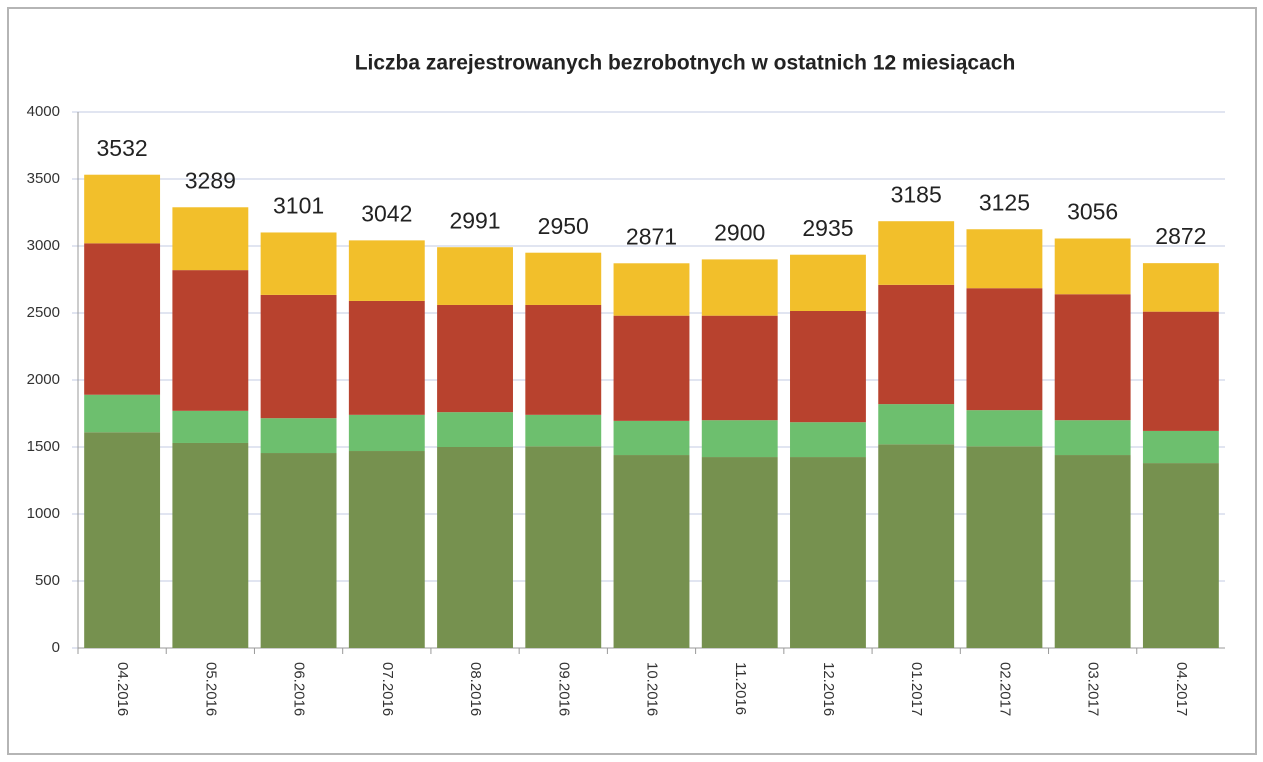  I want to click on x-tick-label: 03.2017, so click(1093, 689).